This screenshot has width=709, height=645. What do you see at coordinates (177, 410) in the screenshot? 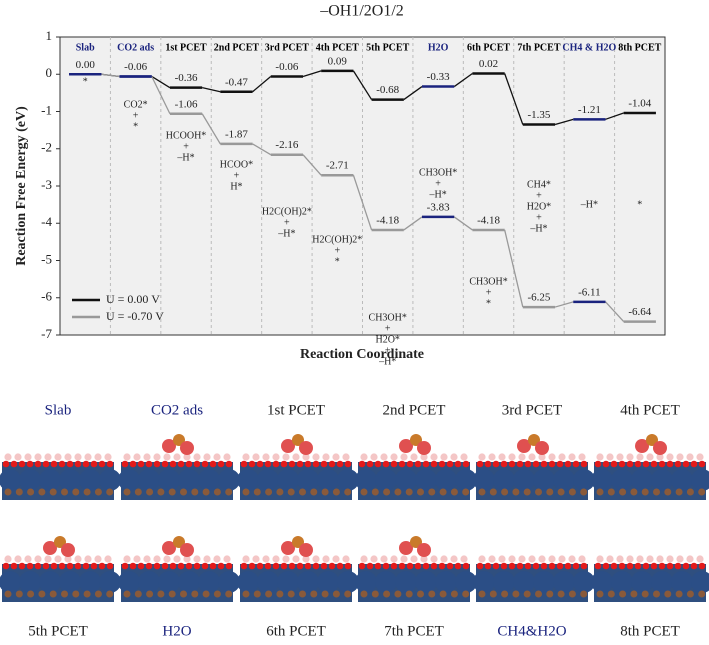
I see `structure-label: CO2 ads` at bounding box center [177, 410].